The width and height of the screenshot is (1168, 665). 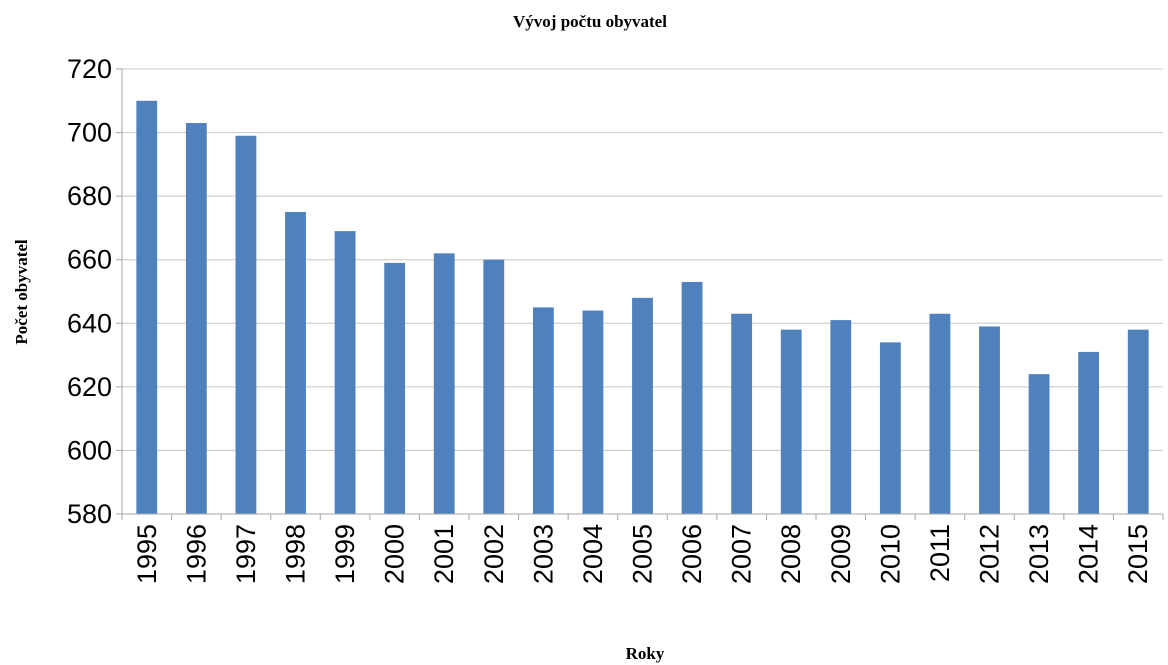 I want to click on x-tick-label: 1997, so click(x=246, y=554).